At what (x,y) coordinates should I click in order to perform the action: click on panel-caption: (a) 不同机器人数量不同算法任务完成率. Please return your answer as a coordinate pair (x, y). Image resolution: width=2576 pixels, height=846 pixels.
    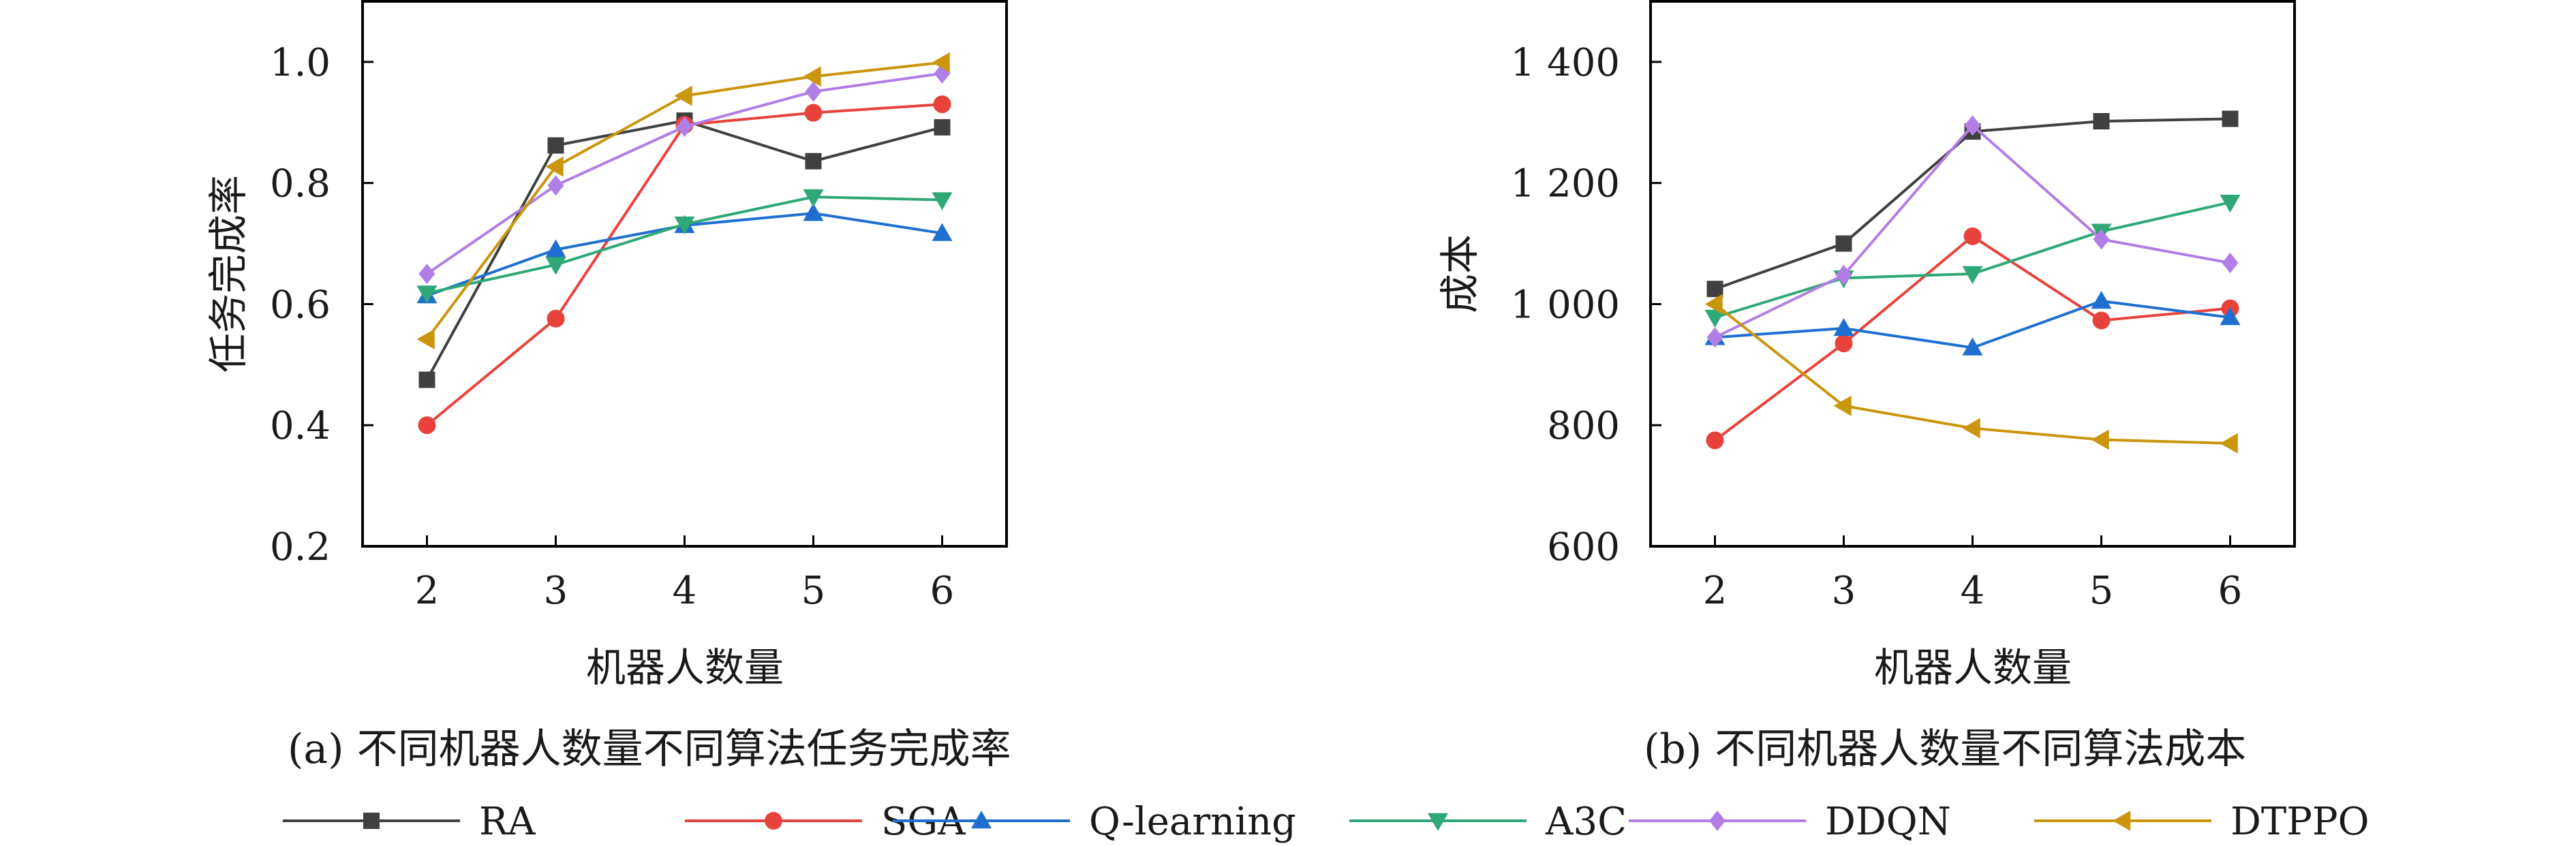
    Looking at the image, I should click on (649, 749).